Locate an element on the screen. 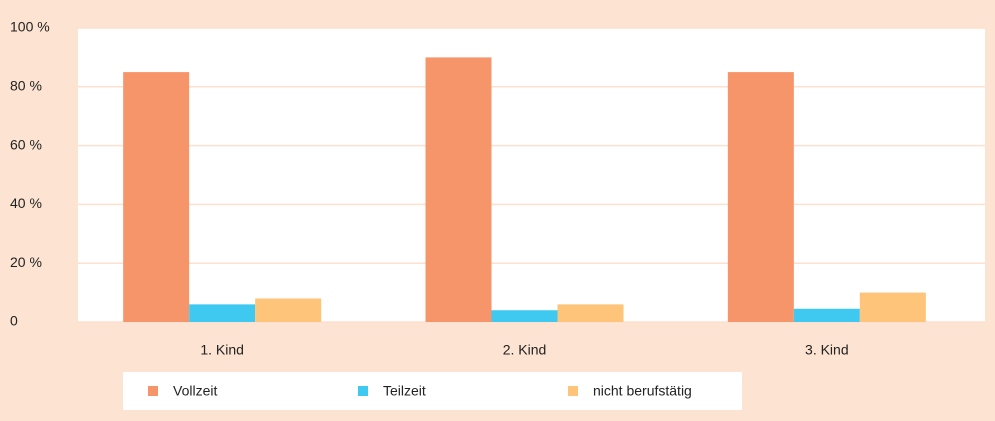 This screenshot has width=995, height=421. y-tick-label: 100 % is located at coordinates (30, 27).